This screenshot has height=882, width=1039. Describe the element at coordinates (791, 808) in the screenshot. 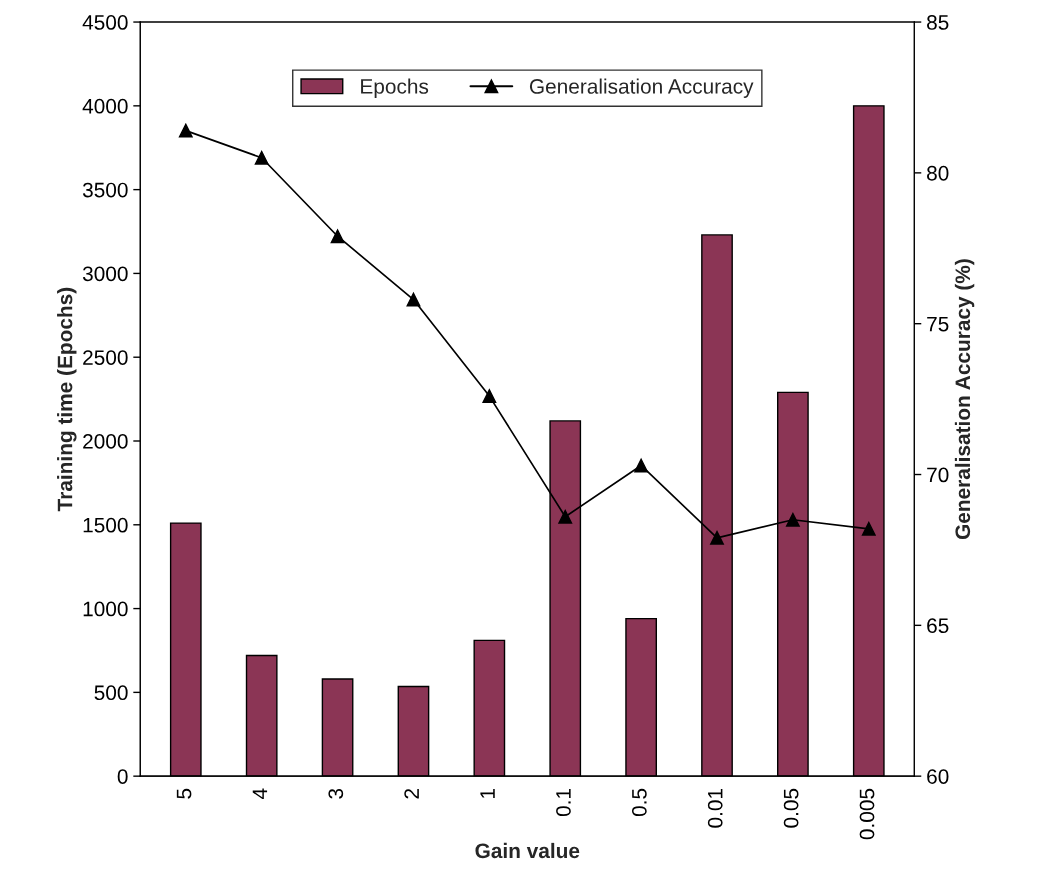

I see `x-tick-label: 0.05` at that location.